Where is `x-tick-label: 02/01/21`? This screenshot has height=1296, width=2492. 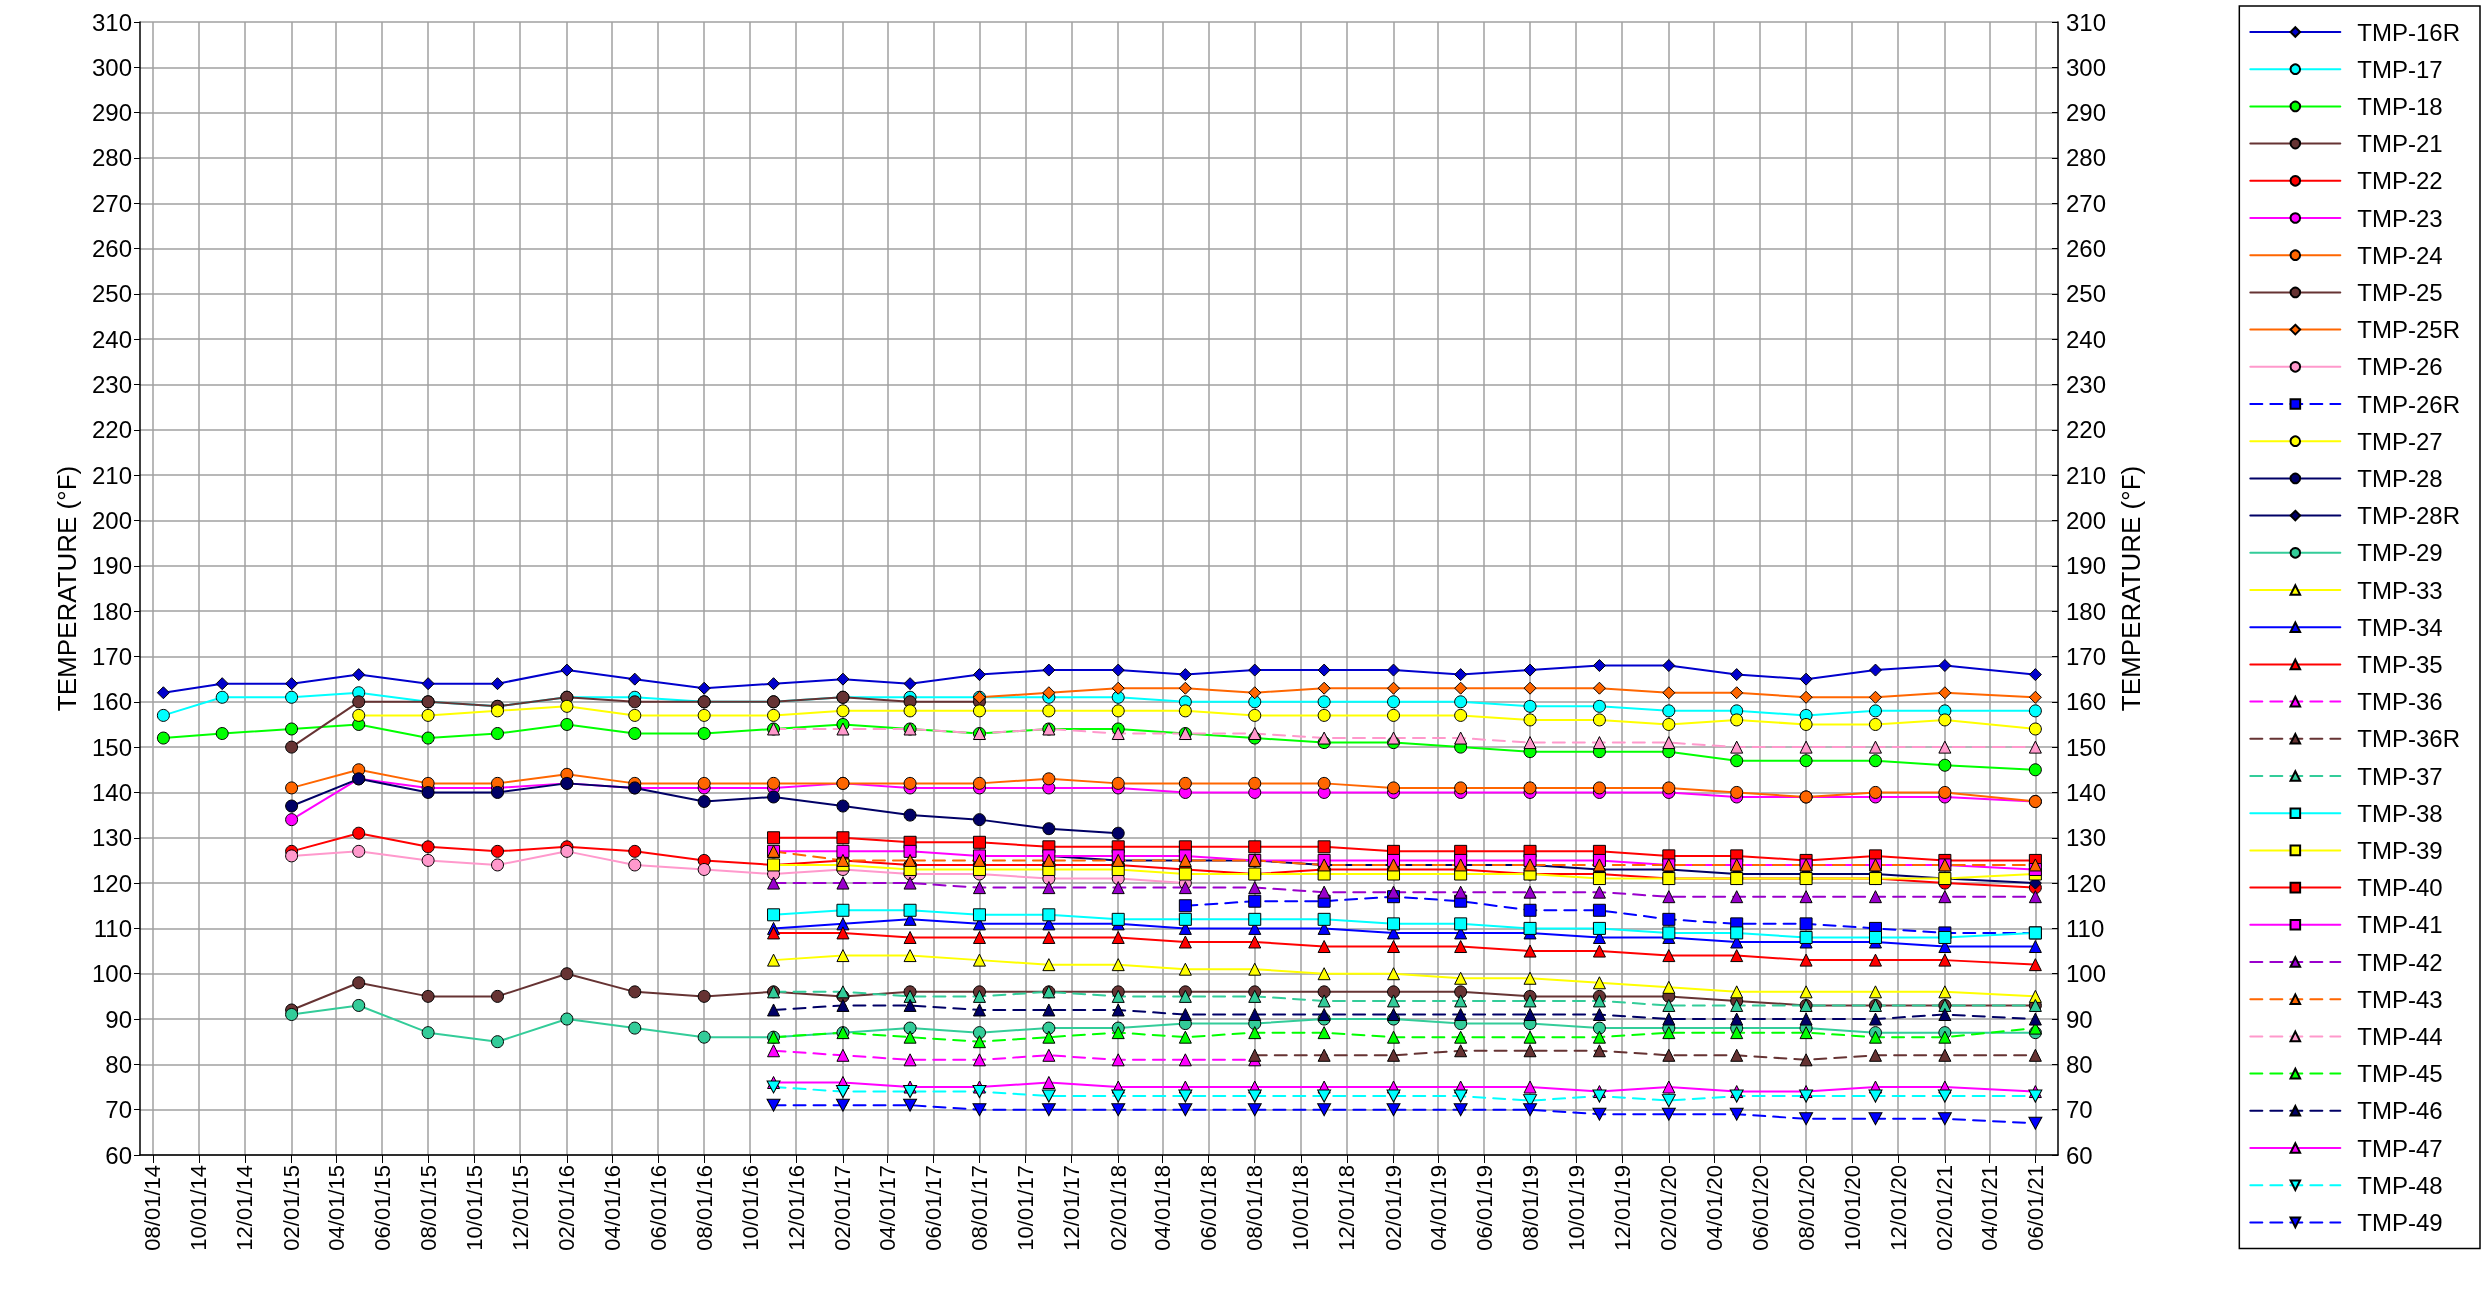 x-tick-label: 02/01/21 is located at coordinates (1945, 1208).